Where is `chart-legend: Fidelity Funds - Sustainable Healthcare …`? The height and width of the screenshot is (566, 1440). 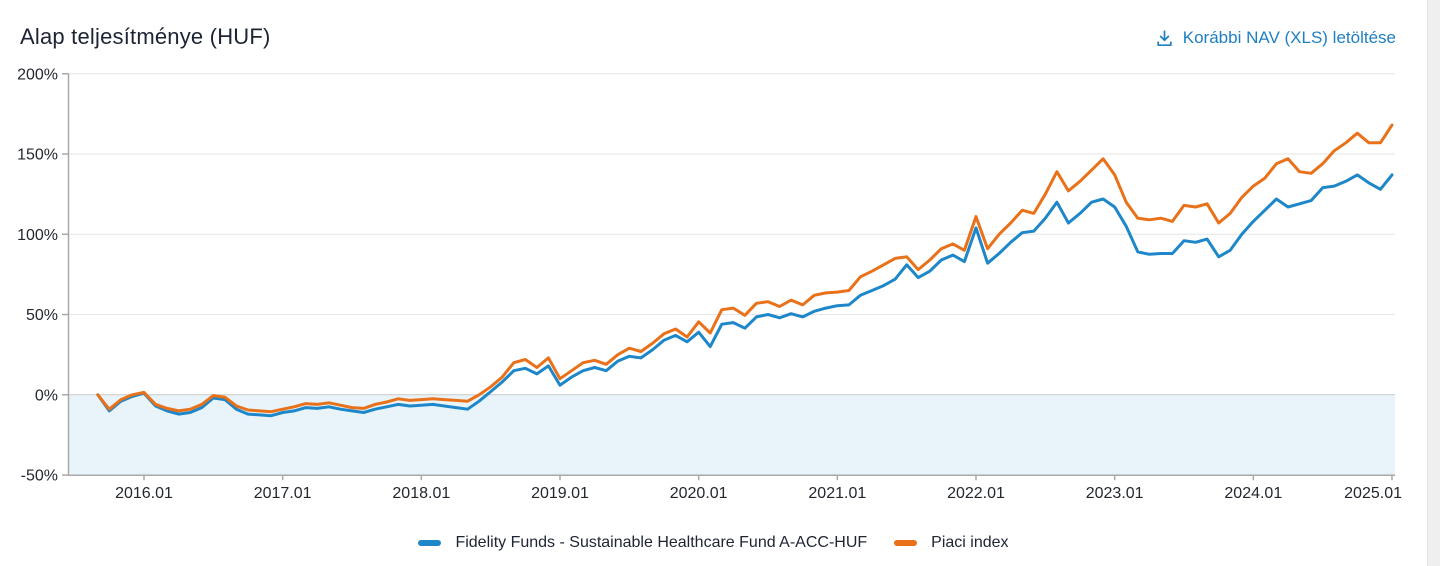 chart-legend: Fidelity Funds - Sustainable Healthcare … is located at coordinates (713, 543).